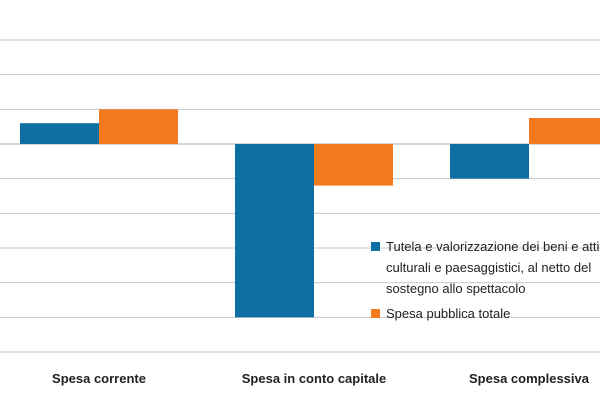  What do you see at coordinates (456, 288) in the screenshot?
I see `legend-label-series-1-line-3: sostegno allo spettacolo` at bounding box center [456, 288].